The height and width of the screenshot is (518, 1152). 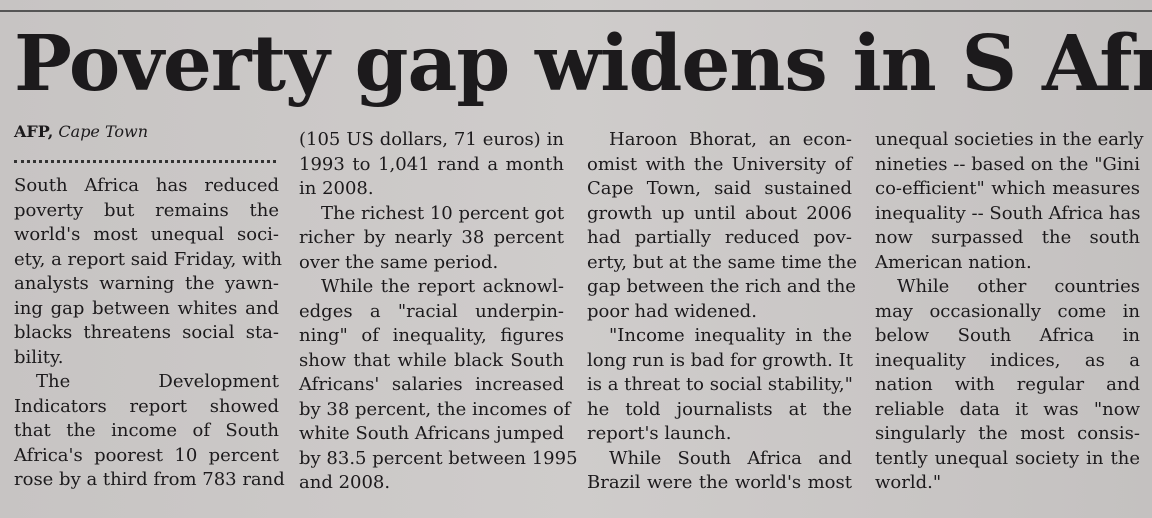 What do you see at coordinates (435, 409) in the screenshot?
I see `text-line: by 38 percent, the incomes of` at bounding box center [435, 409].